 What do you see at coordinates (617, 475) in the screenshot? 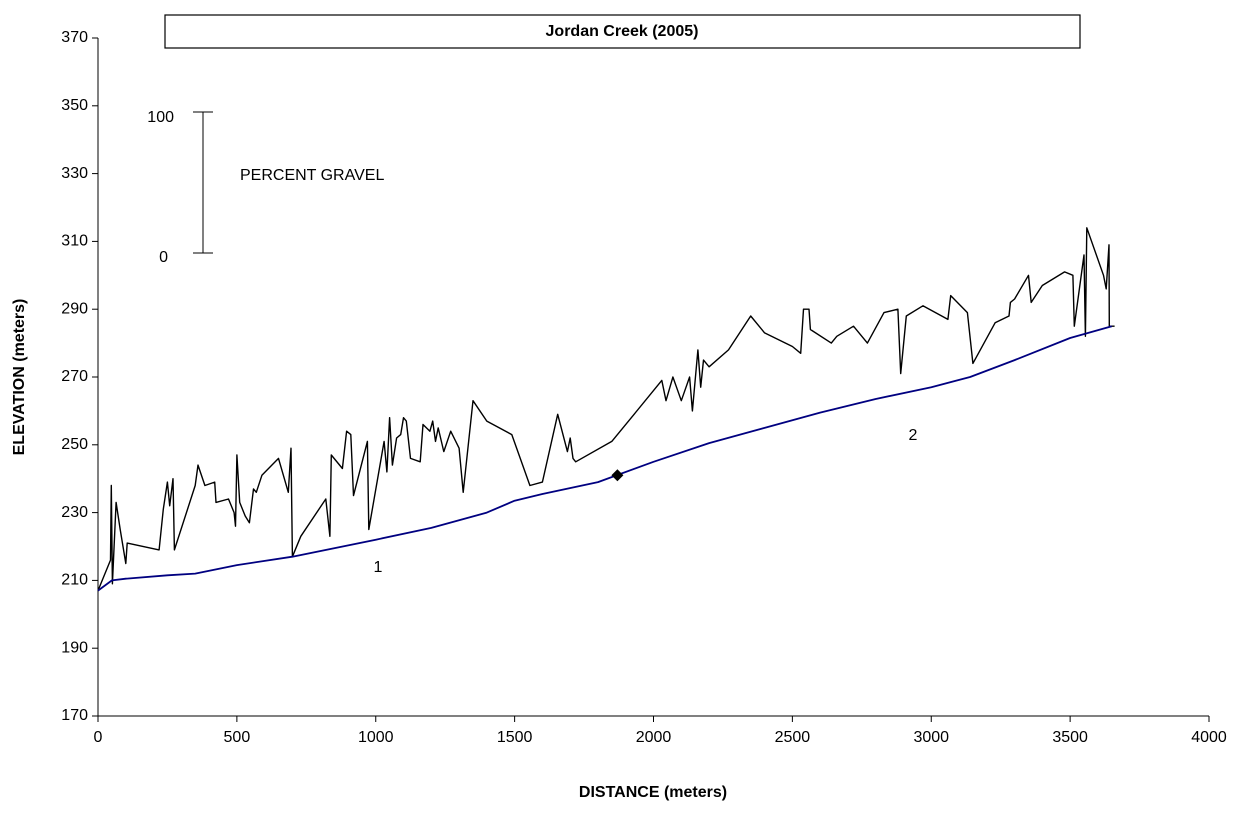
I see `point-marker` at bounding box center [617, 475].